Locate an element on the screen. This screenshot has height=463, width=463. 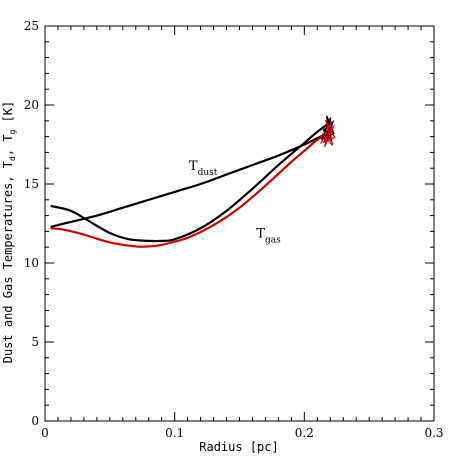
y-tick-label: 10 is located at coordinates (31, 263).